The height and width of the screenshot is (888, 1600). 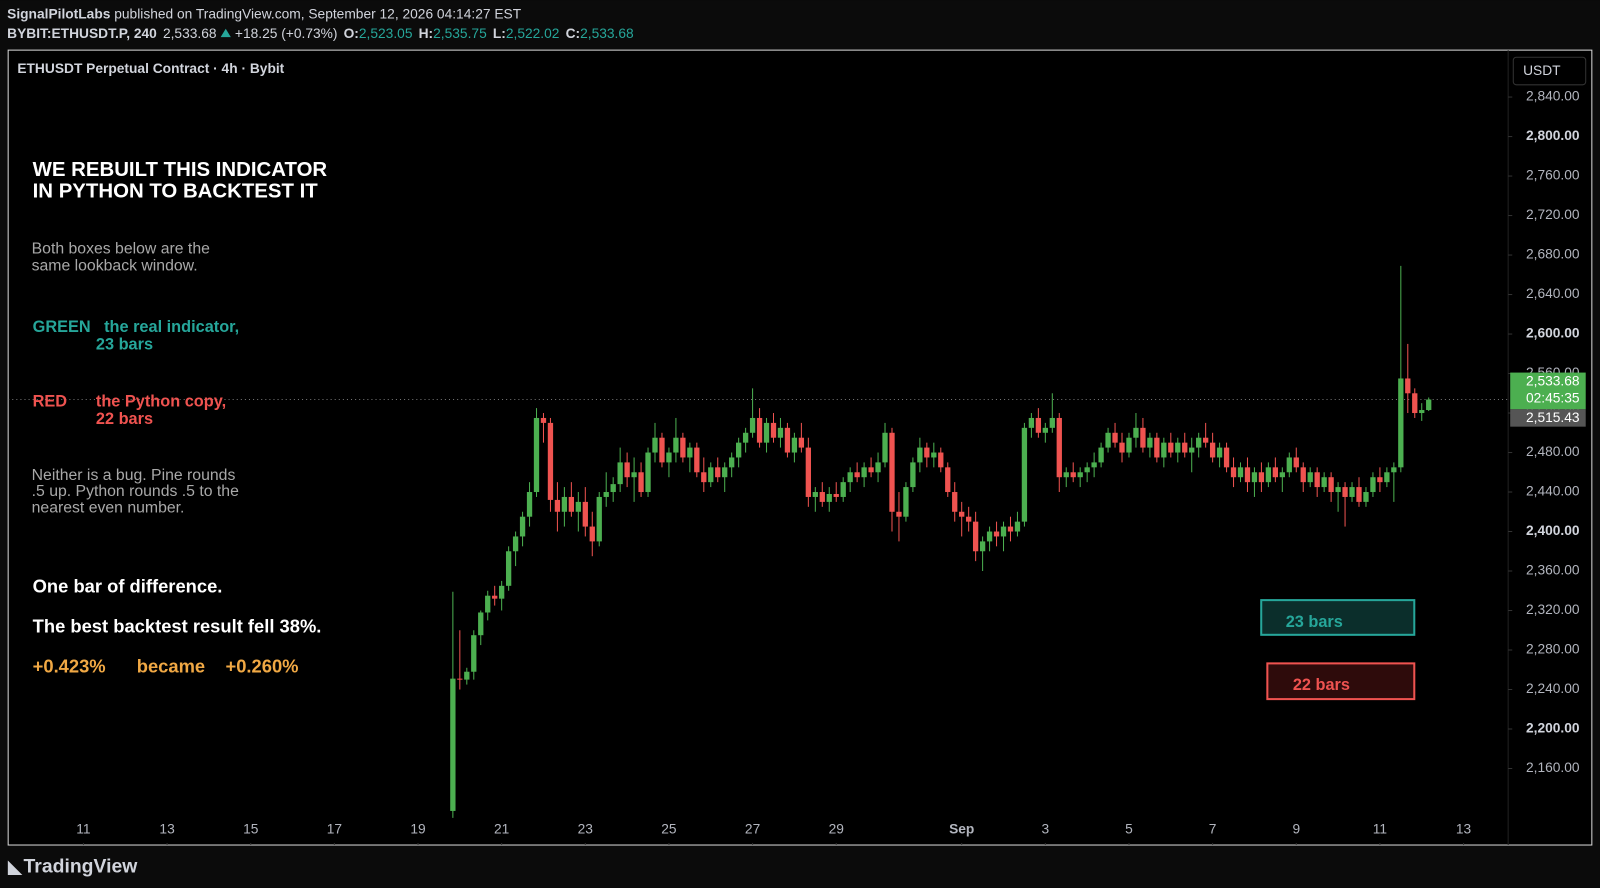 What do you see at coordinates (1296, 828) in the screenshot?
I see `x-tick-label: 9` at bounding box center [1296, 828].